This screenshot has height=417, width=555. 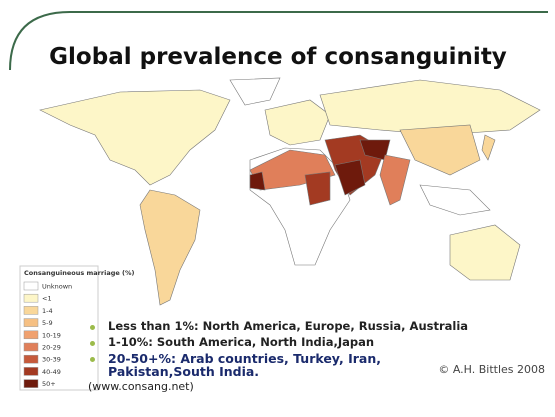 I want to click on north-america, so click(x=135, y=137).